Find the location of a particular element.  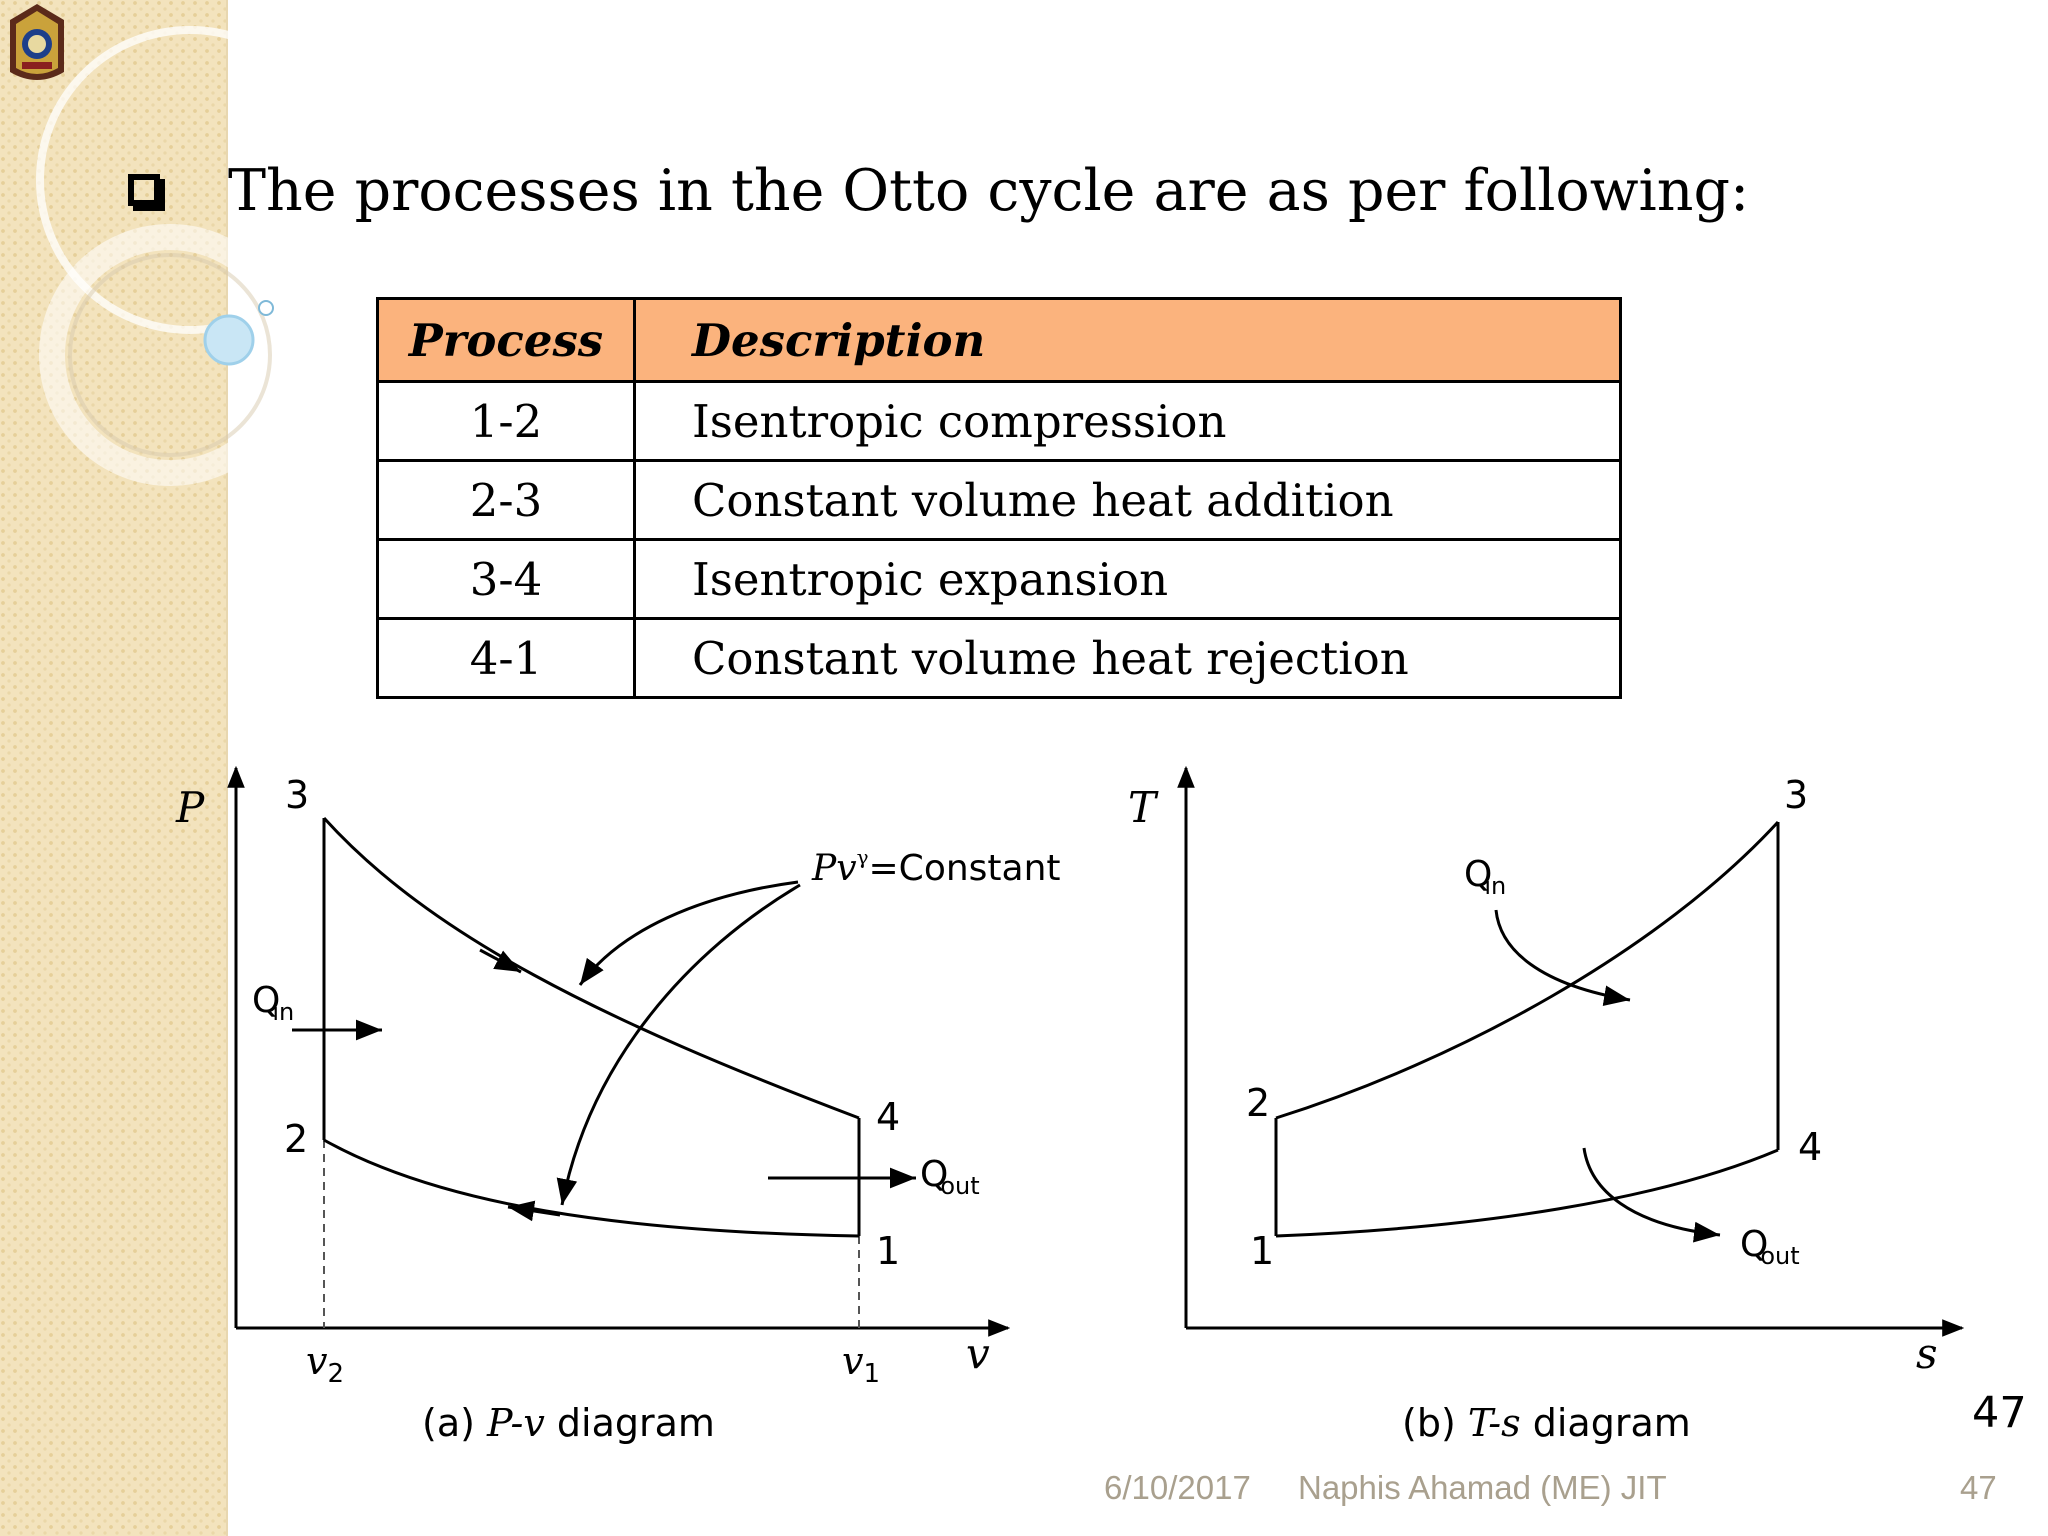

expansion-direction-arrow is located at coordinates (500, 961).